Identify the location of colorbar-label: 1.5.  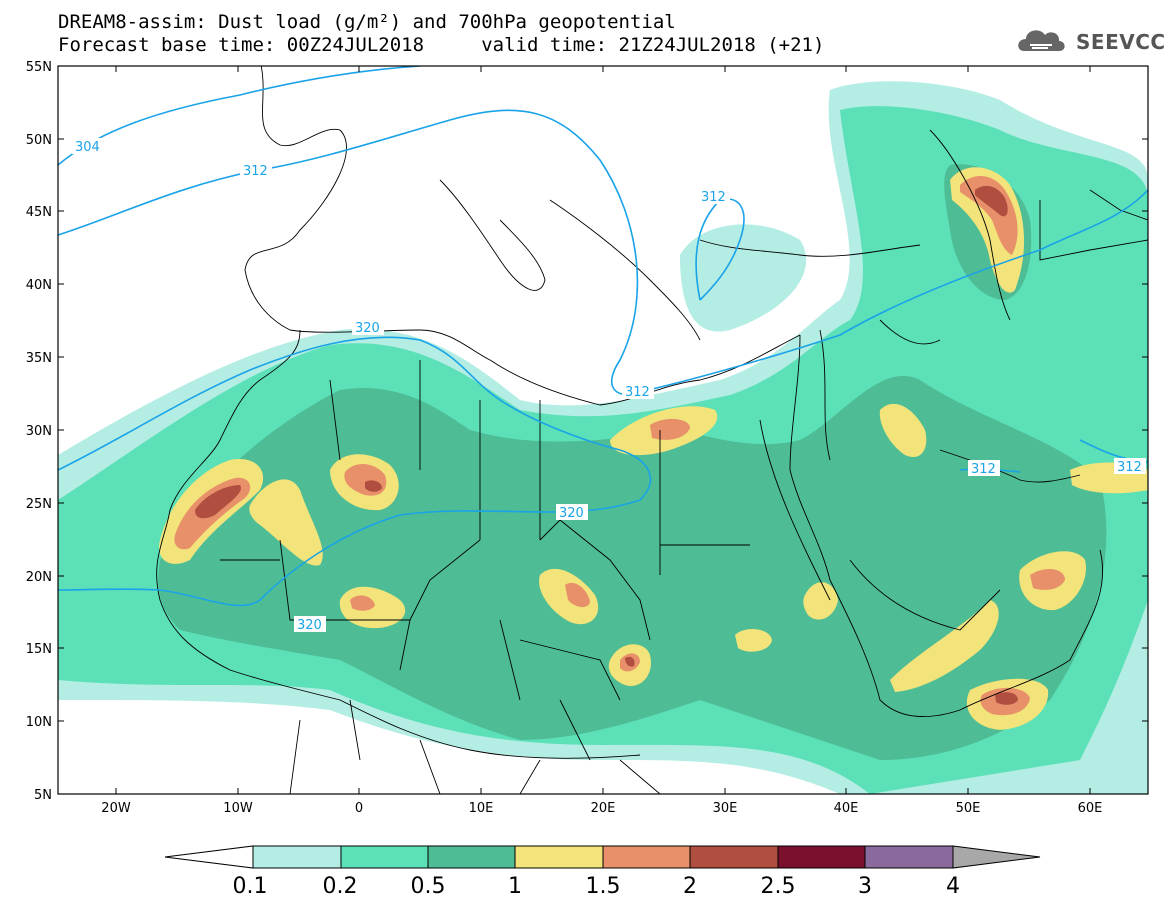
(603, 886).